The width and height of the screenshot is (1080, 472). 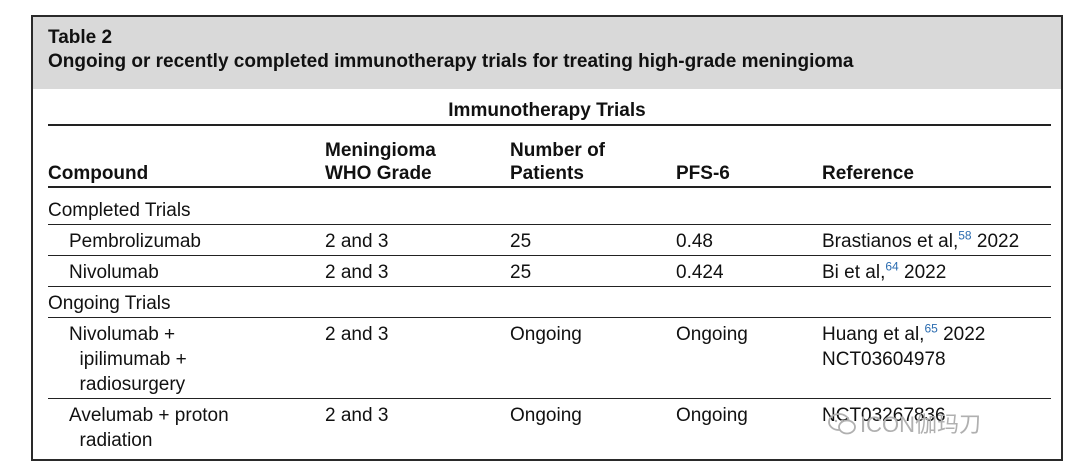 What do you see at coordinates (884, 415) in the screenshot?
I see `row-3-reference: NCT03267836` at bounding box center [884, 415].